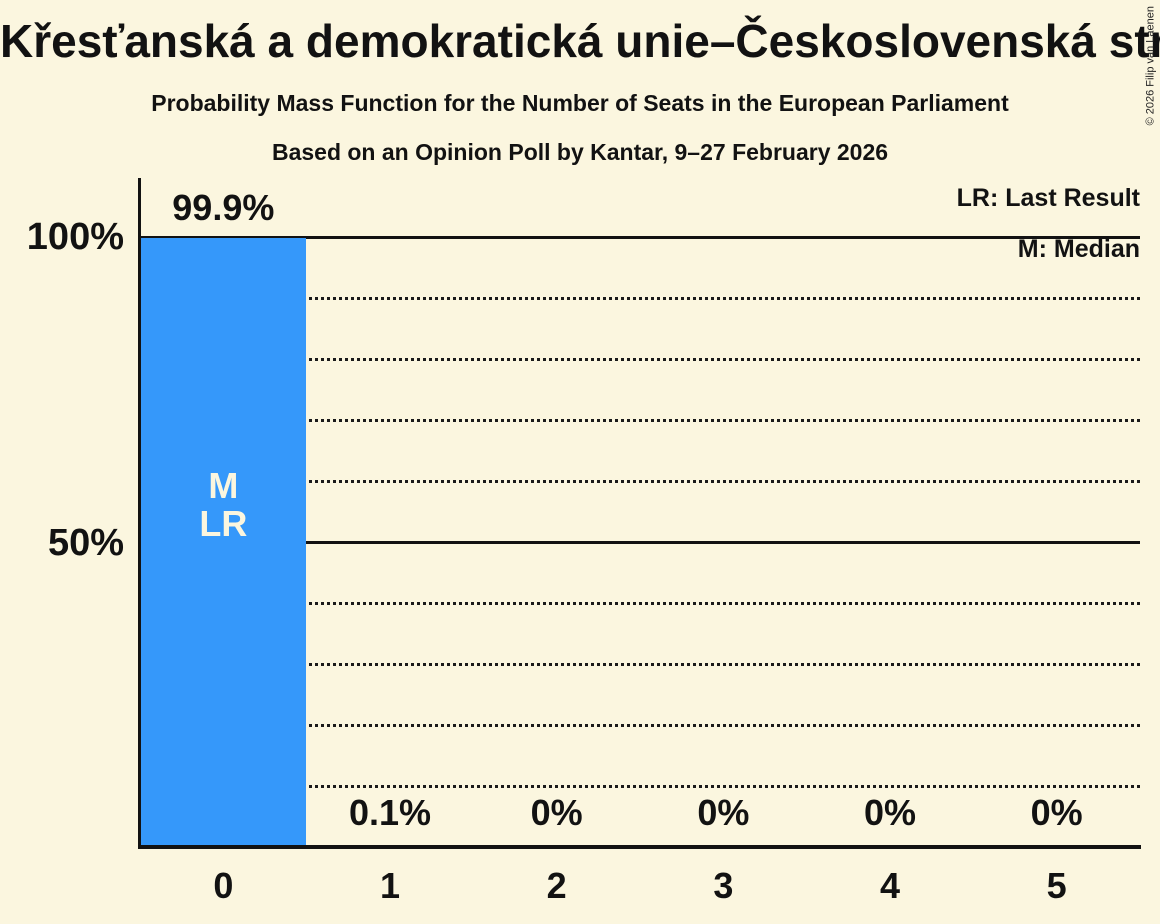 This screenshot has width=1160, height=924. What do you see at coordinates (223, 523) in the screenshot?
I see `bar-annotation-line: LR` at bounding box center [223, 523].